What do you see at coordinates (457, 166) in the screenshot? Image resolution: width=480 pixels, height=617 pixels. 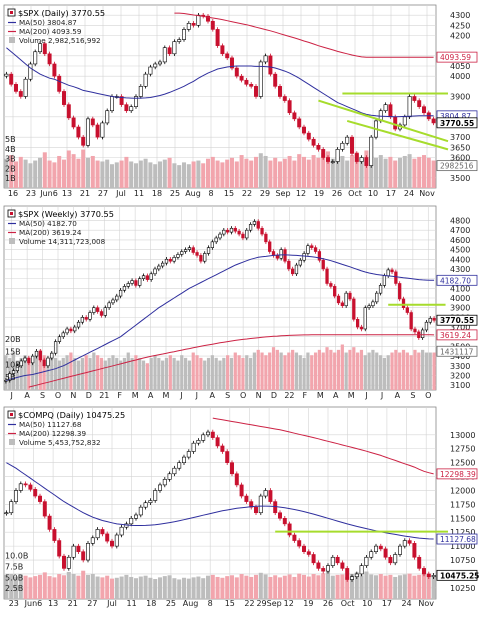 I see `price-label-text: 2982516` at bounding box center [457, 166].